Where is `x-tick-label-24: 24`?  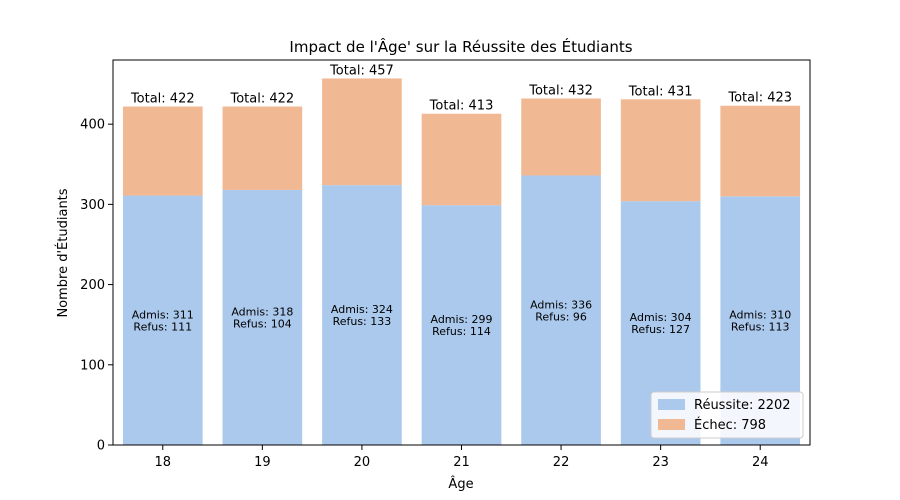
x-tick-label-24: 24 is located at coordinates (760, 462).